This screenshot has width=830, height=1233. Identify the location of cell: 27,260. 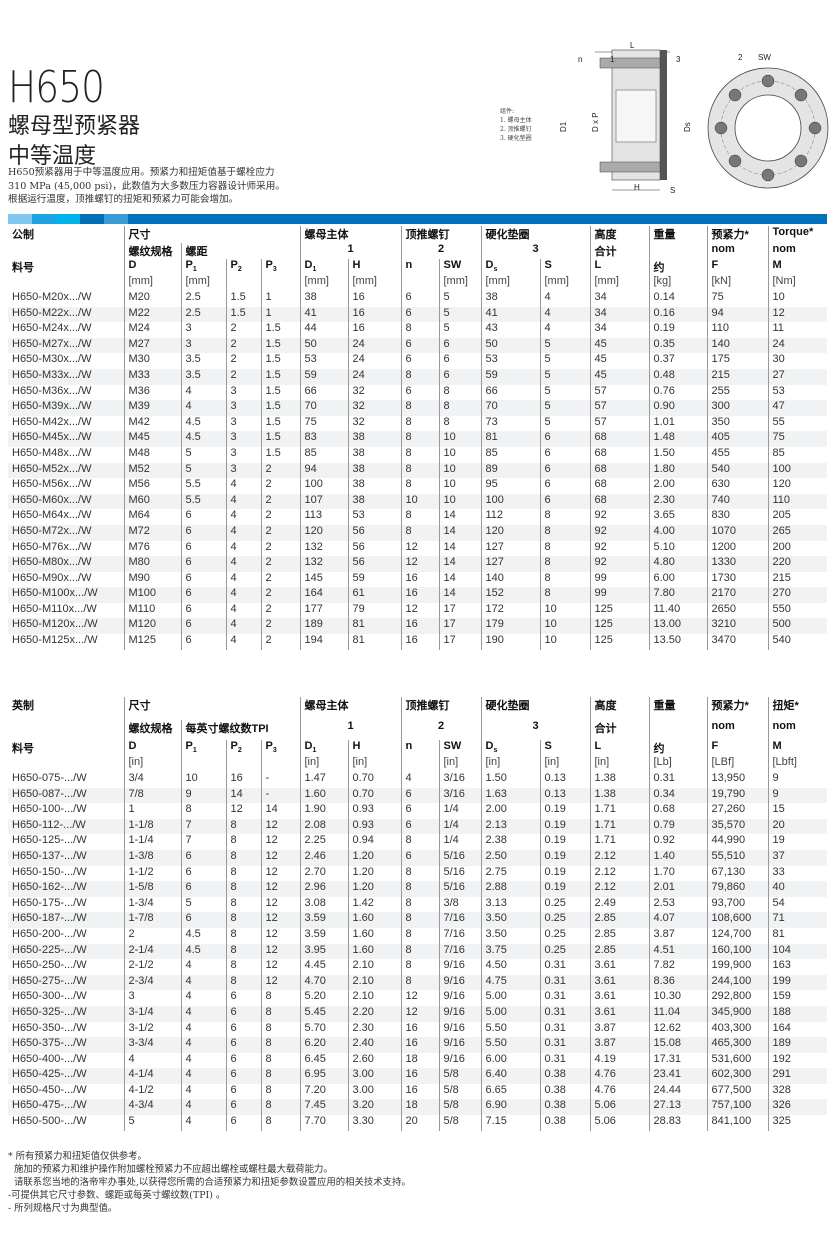
(737, 811).